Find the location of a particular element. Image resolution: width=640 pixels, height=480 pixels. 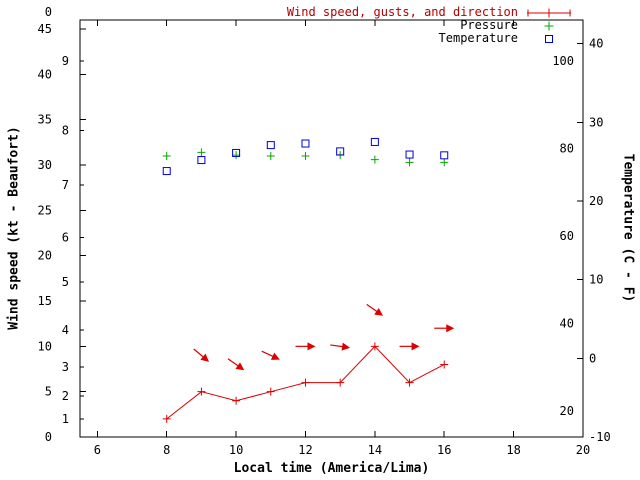

fahrenheit-tick-label: 80 is located at coordinates (567, 149).